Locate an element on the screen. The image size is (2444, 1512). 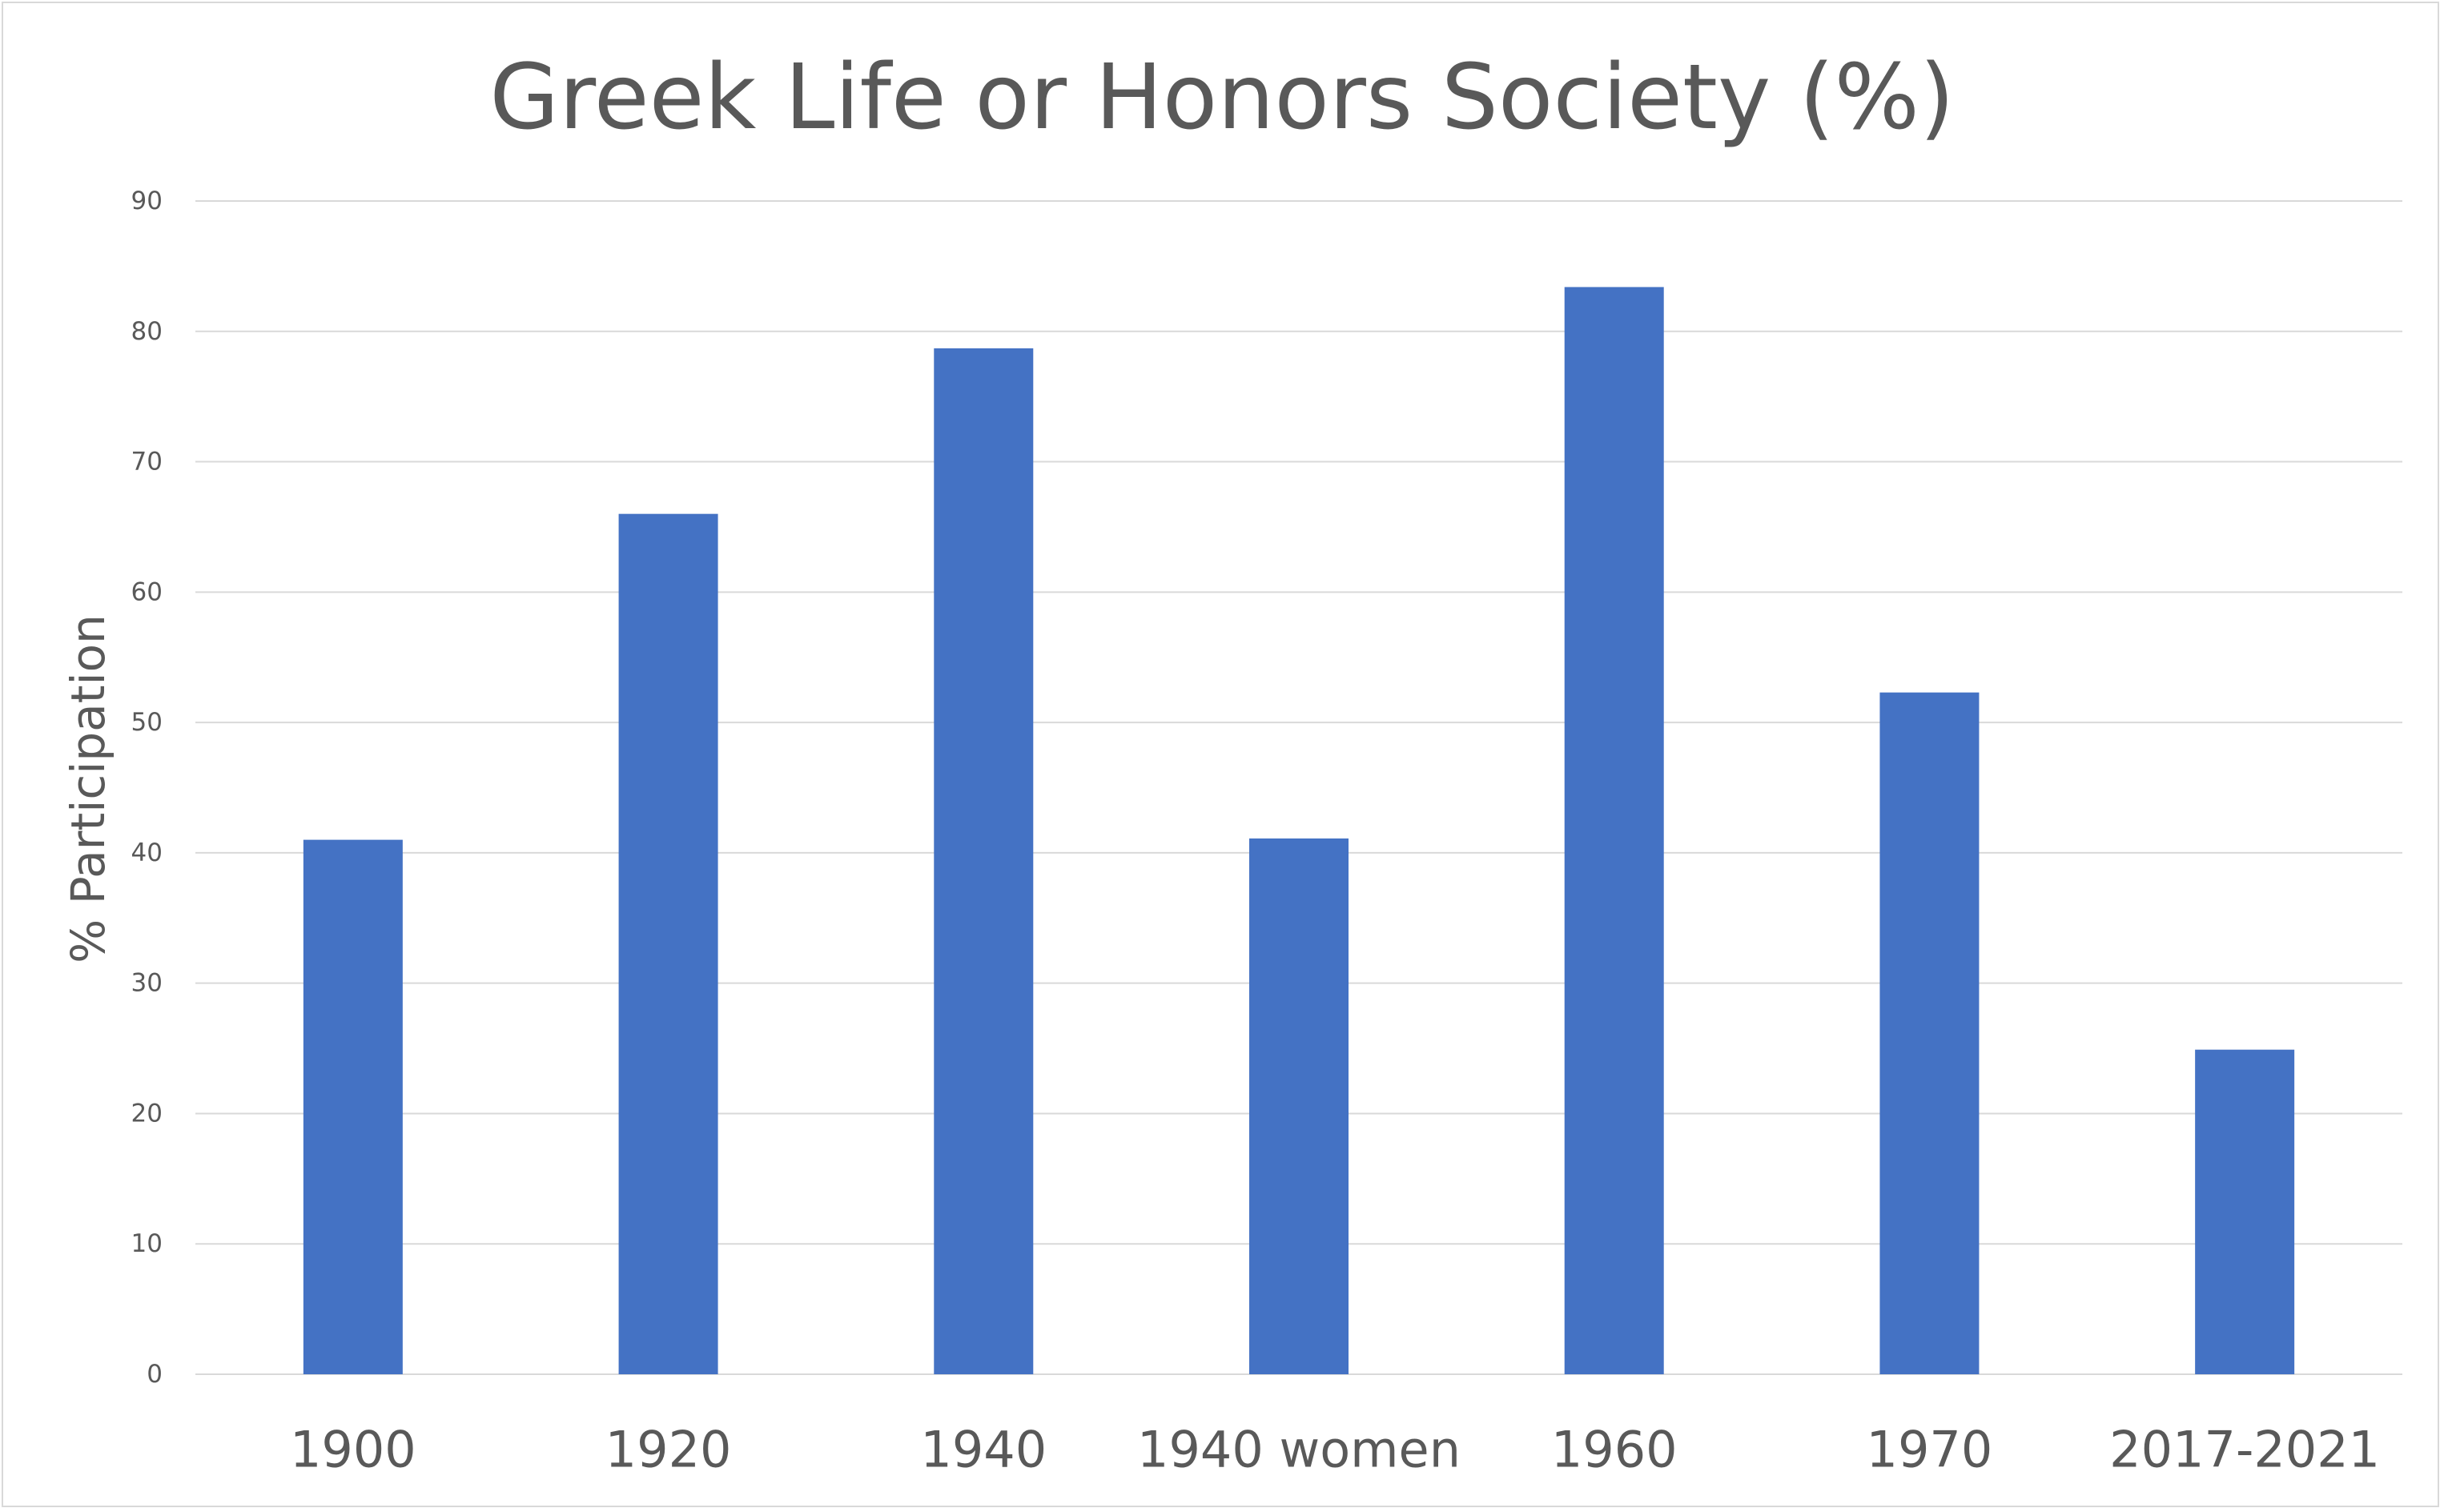
x-tick-label: 1920 is located at coordinates (669, 1450).